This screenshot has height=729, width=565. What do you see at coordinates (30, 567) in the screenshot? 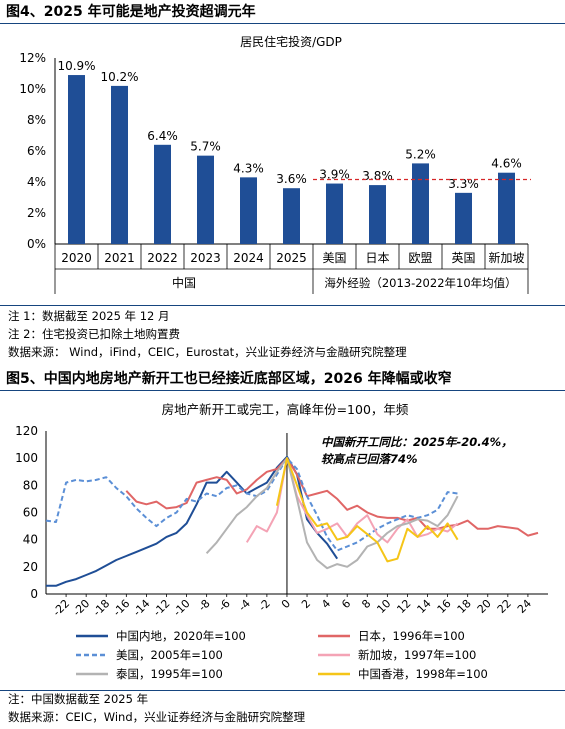
I see `y-tick-label: 20` at bounding box center [30, 567].